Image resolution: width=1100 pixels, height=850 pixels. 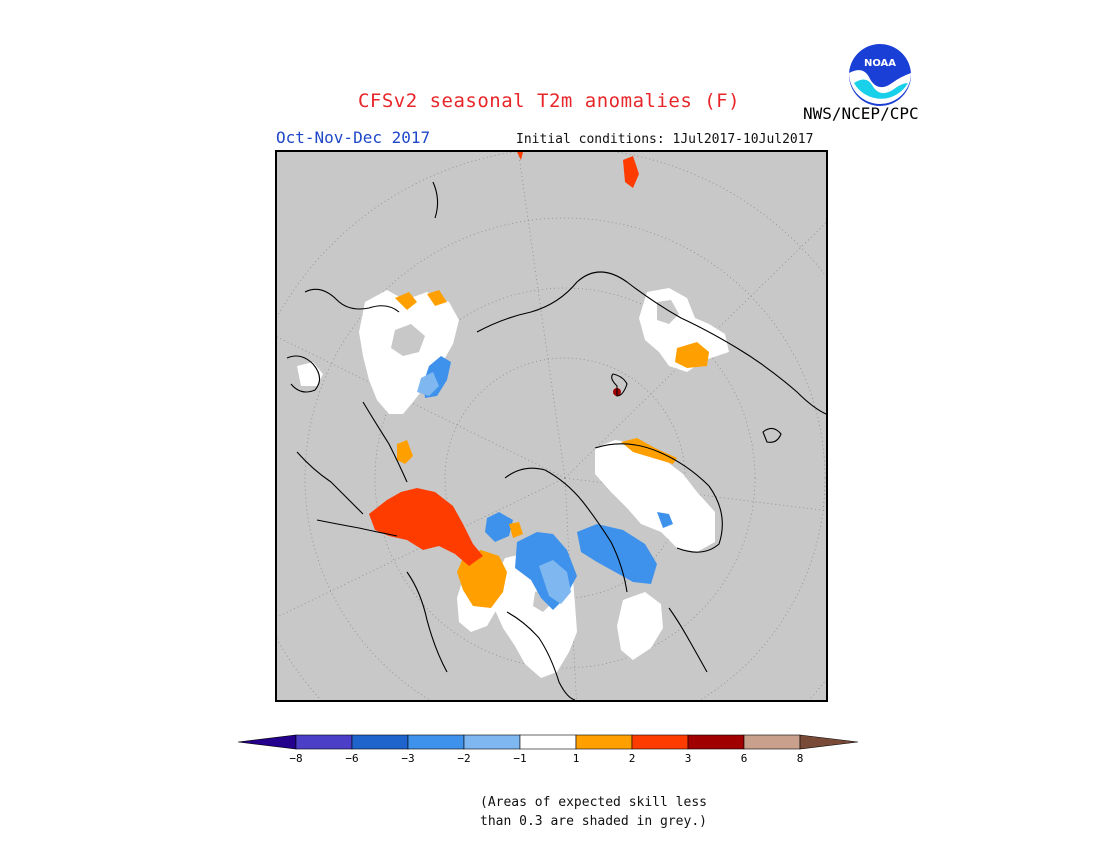 What do you see at coordinates (744, 758) in the screenshot?
I see `colorbar-tick-label: 6` at bounding box center [744, 758].